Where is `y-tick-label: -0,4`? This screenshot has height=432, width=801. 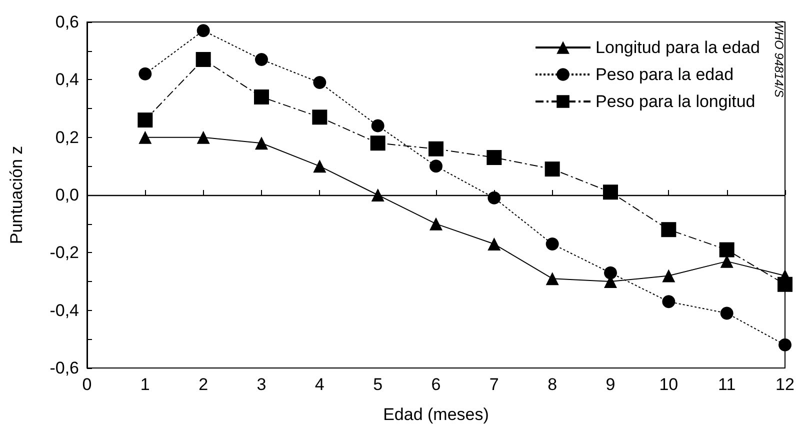
y-tick-label: -0,4 is located at coordinates (64, 310).